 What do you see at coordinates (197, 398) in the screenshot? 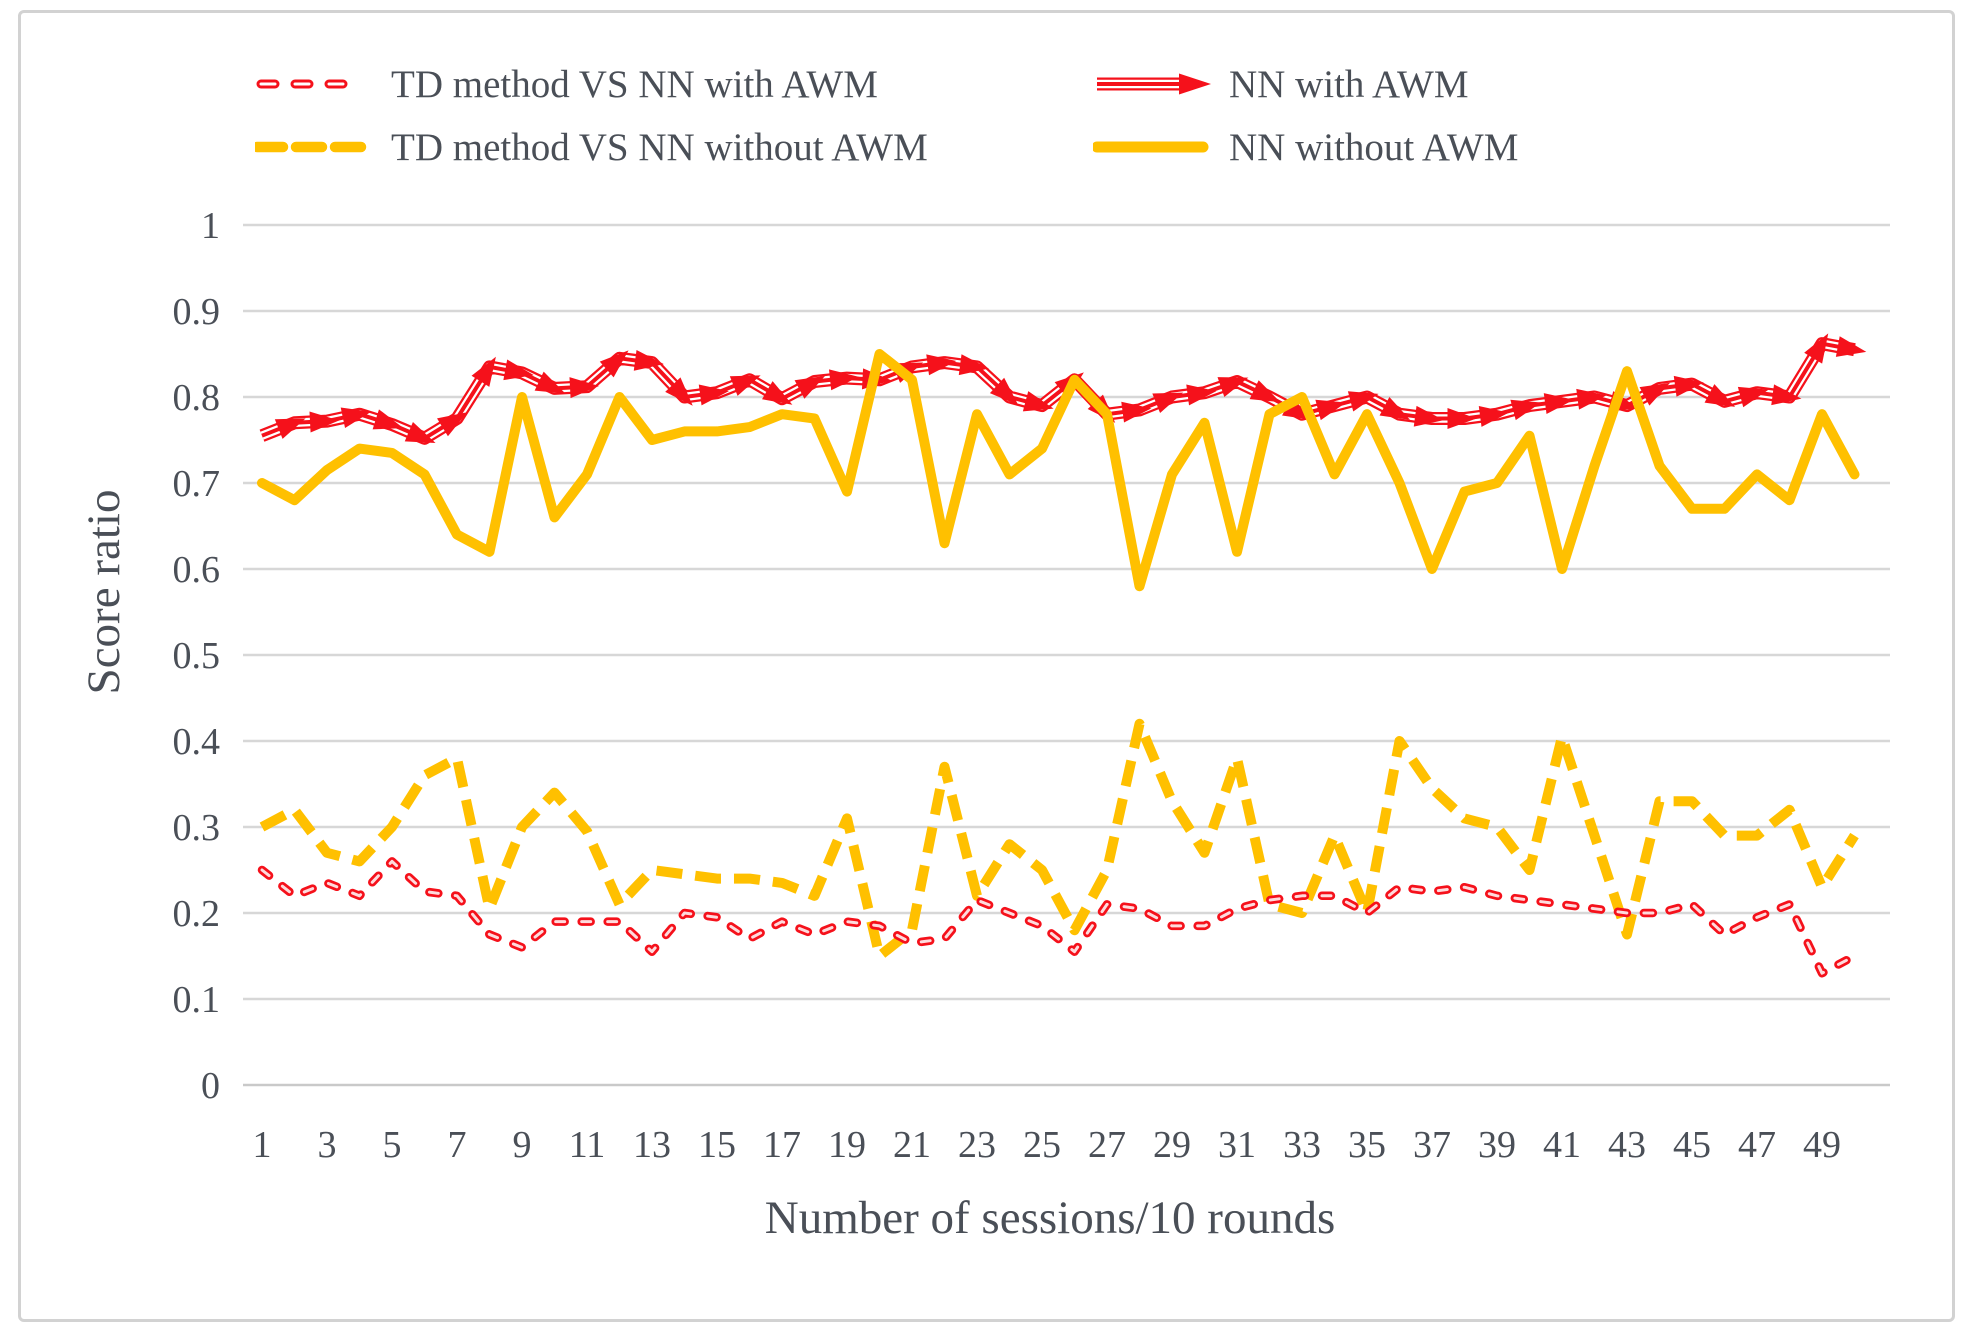
I see `y-tick-label: 0.8` at bounding box center [197, 398].